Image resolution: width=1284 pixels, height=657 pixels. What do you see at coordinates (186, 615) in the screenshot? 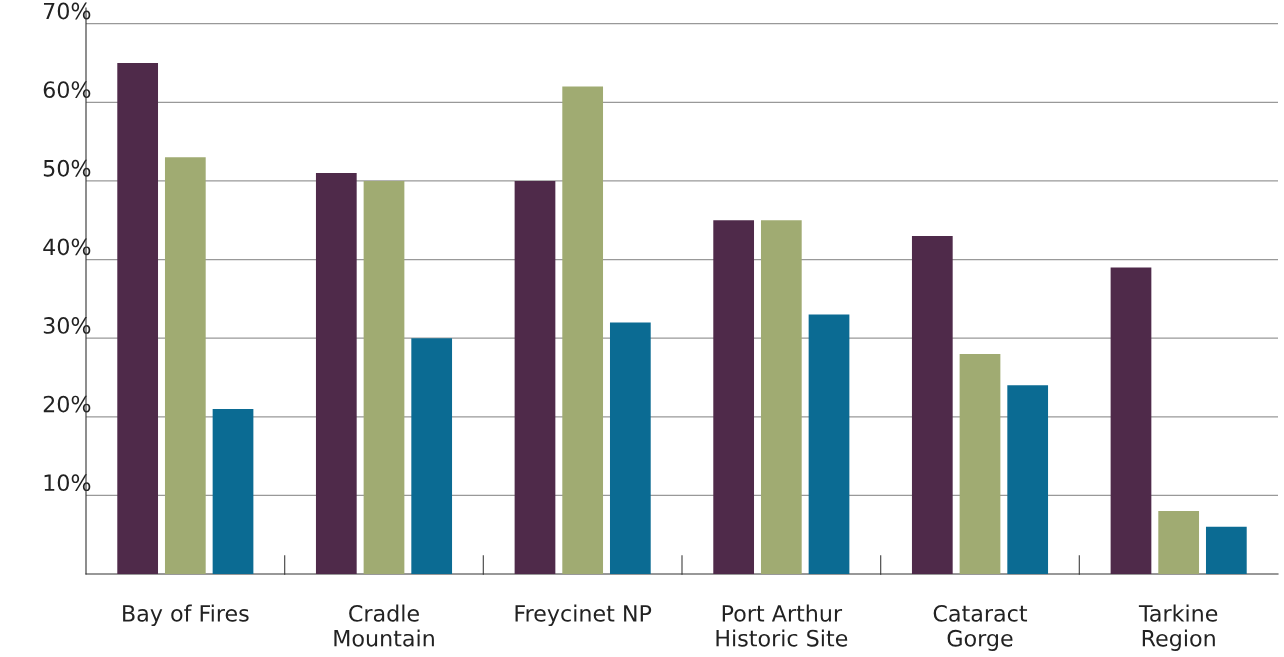
I see `x-tick-label: Bay of Fires` at bounding box center [186, 615].